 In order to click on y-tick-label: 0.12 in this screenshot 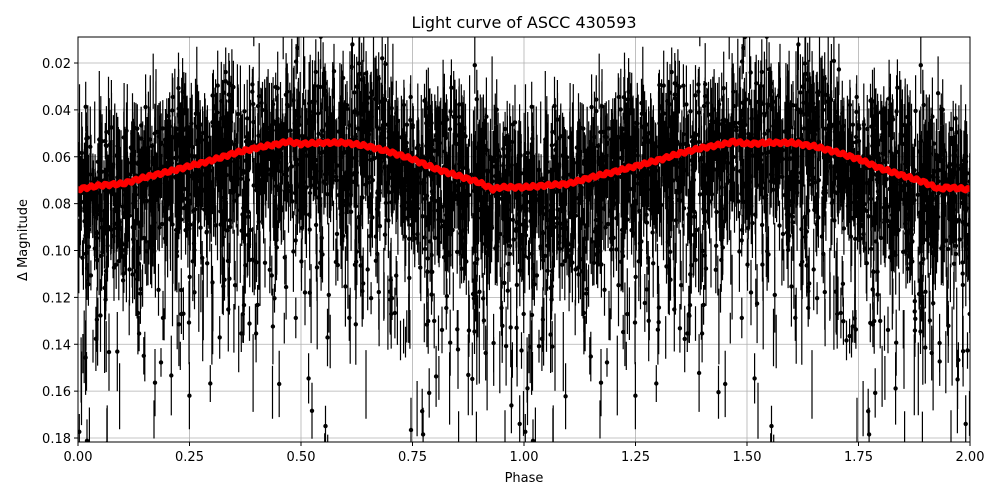, I will do `click(56, 298)`.